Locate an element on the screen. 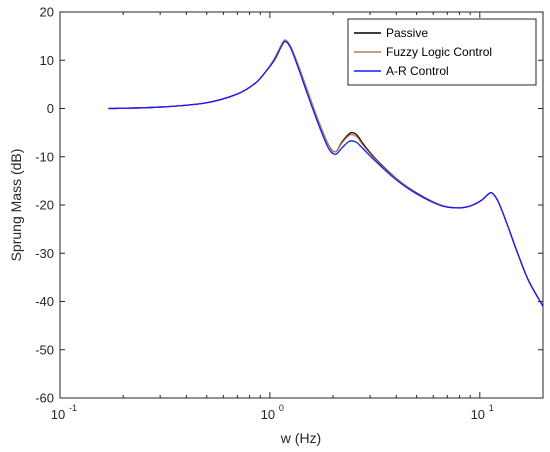 The image size is (550, 452). legend-label-passive: Passive is located at coordinates (407, 33).